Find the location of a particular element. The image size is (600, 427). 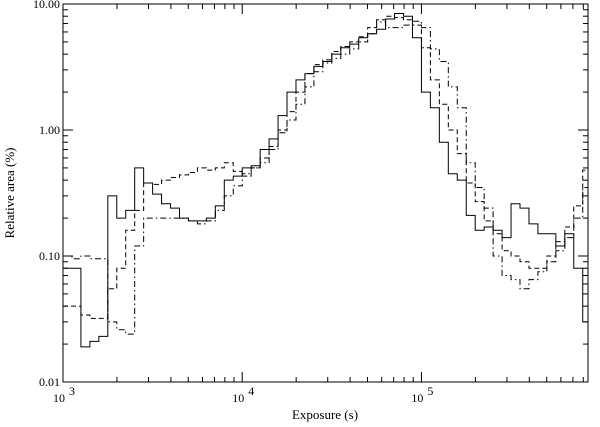

x-axis-label: Exposure (s) is located at coordinates (325, 414).